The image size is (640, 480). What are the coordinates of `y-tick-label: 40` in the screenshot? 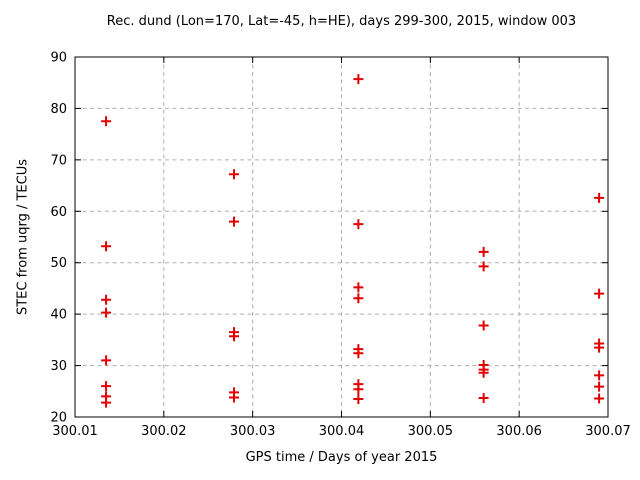 It's located at (58, 315).